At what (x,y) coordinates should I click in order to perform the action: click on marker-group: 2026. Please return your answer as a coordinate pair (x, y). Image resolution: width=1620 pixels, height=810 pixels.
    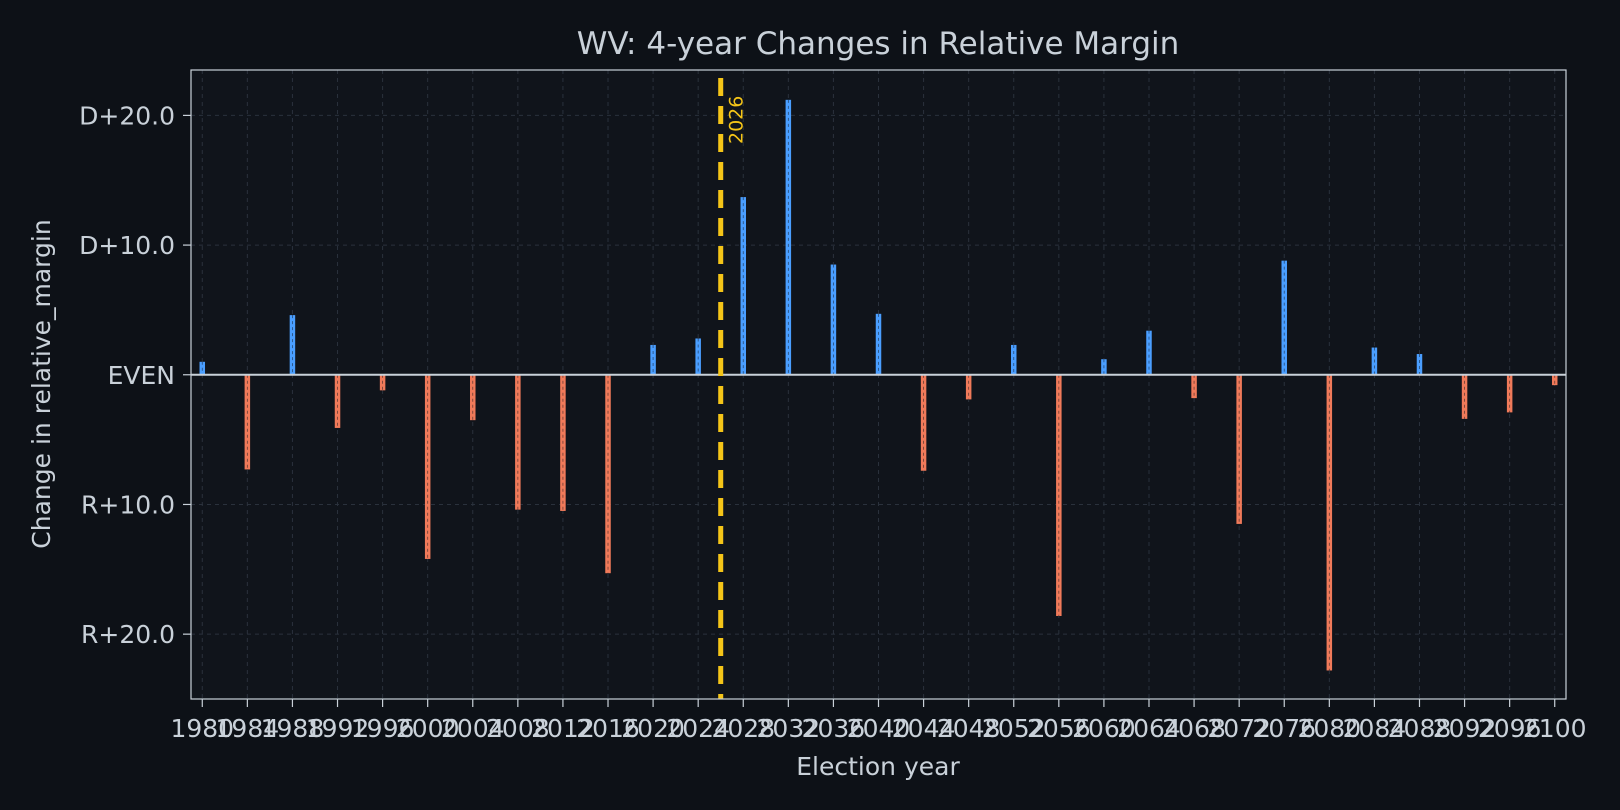
    Looking at the image, I should click on (733, 388).